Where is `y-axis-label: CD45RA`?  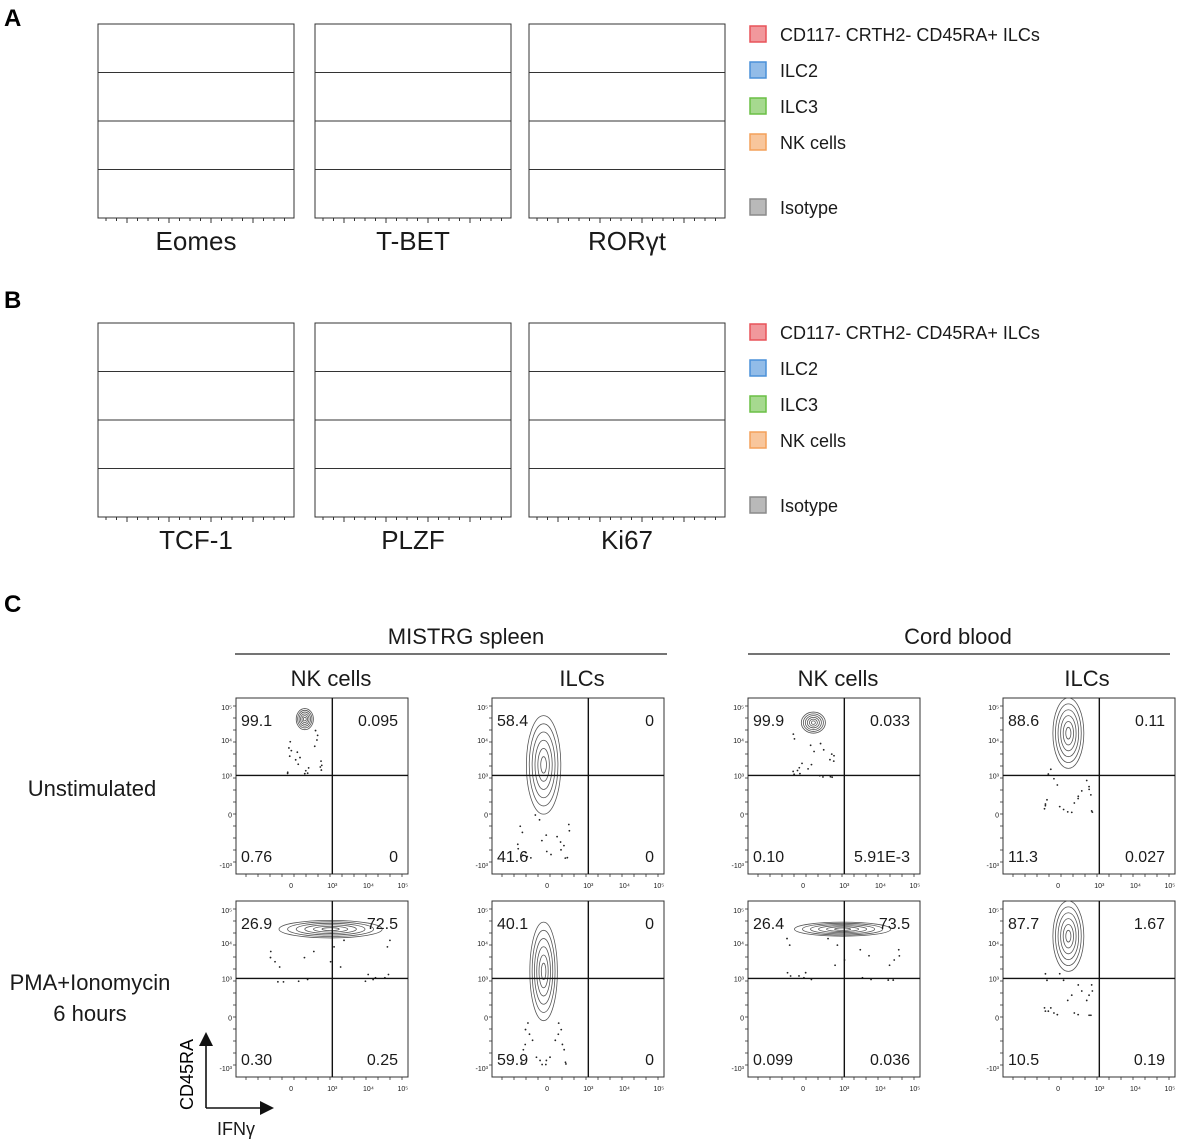
y-axis-label: CD45RA is located at coordinates (187, 1074).